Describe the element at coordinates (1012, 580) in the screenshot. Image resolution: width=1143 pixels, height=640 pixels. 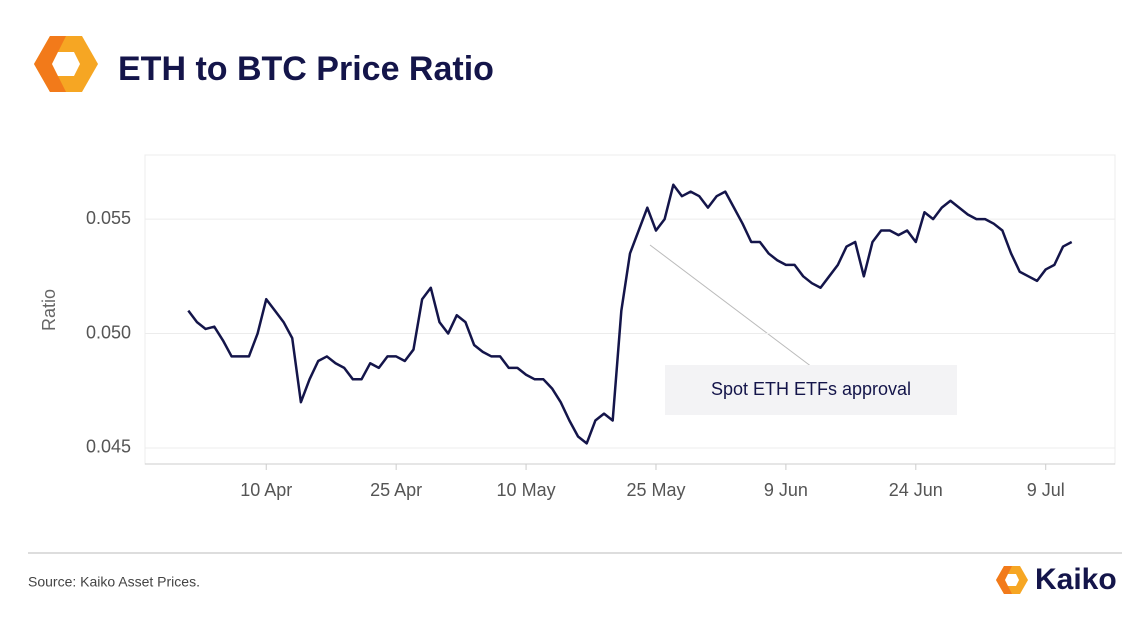
I see `brand-logo` at that location.